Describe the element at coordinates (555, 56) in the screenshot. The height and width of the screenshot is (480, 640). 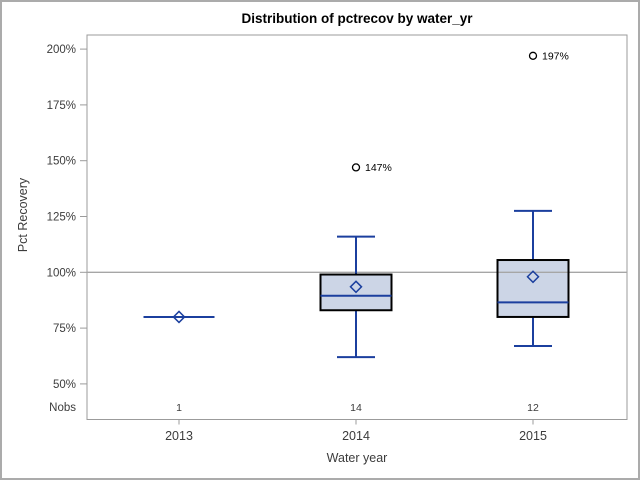
I see `outlier-label-2015: 197%` at that location.